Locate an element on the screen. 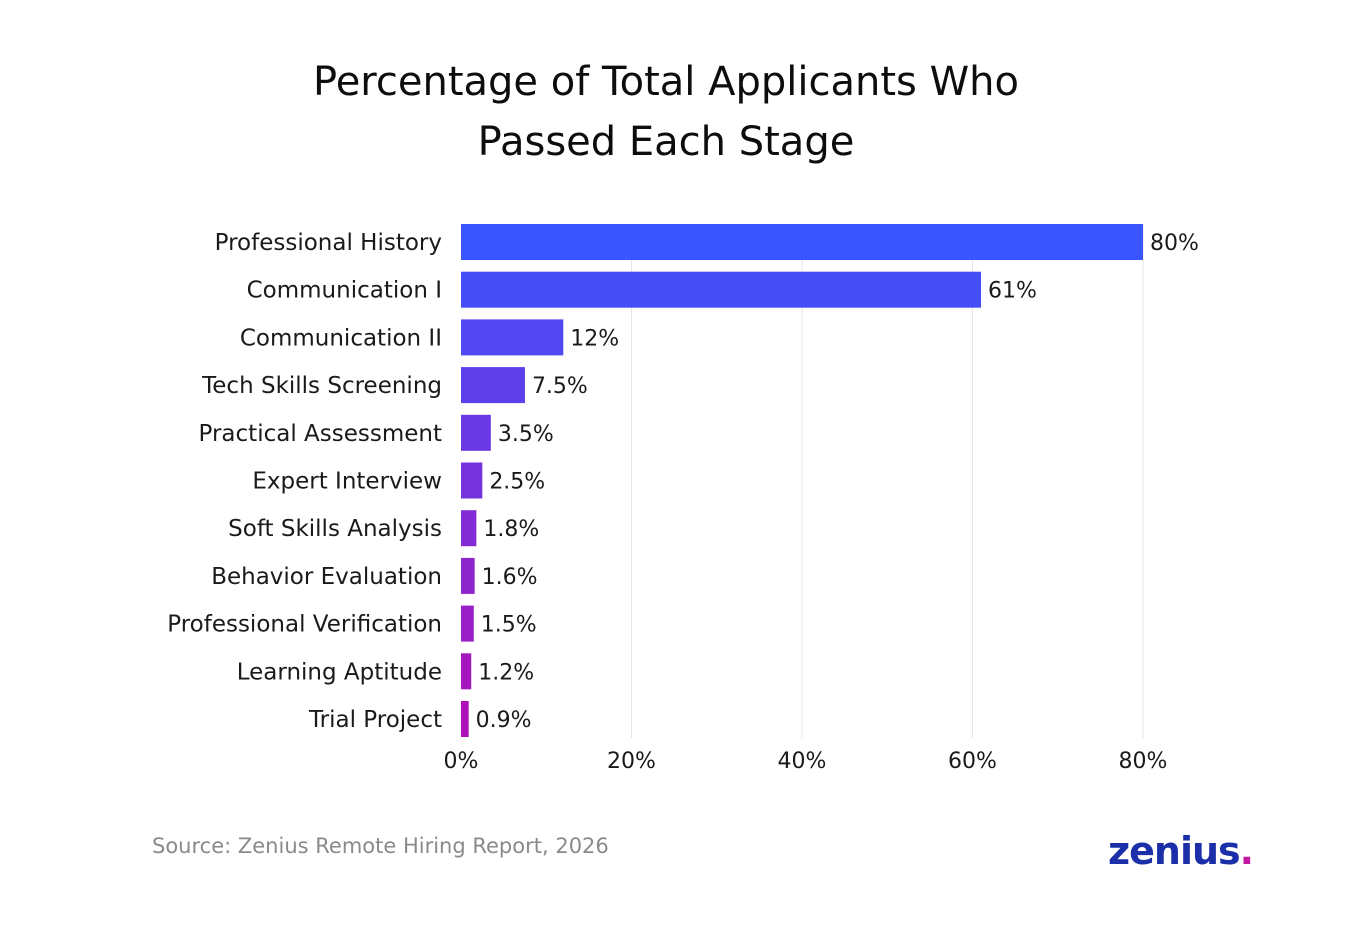  value-label-1: 61% is located at coordinates (1012, 291).